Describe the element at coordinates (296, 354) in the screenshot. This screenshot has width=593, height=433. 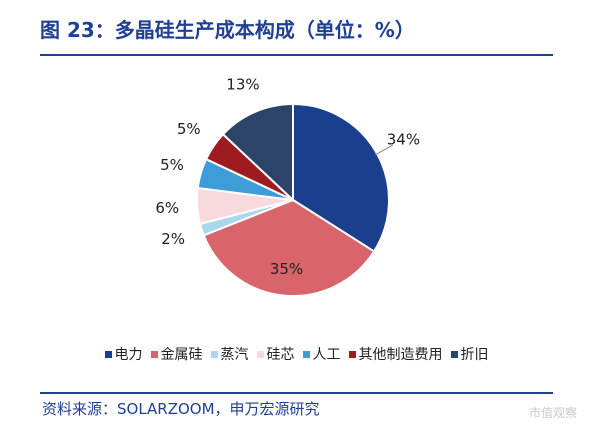
I see `chart-legend: 电力 金属硅 蒸汽 硅芯 人工 其他制造费用 折旧` at that location.